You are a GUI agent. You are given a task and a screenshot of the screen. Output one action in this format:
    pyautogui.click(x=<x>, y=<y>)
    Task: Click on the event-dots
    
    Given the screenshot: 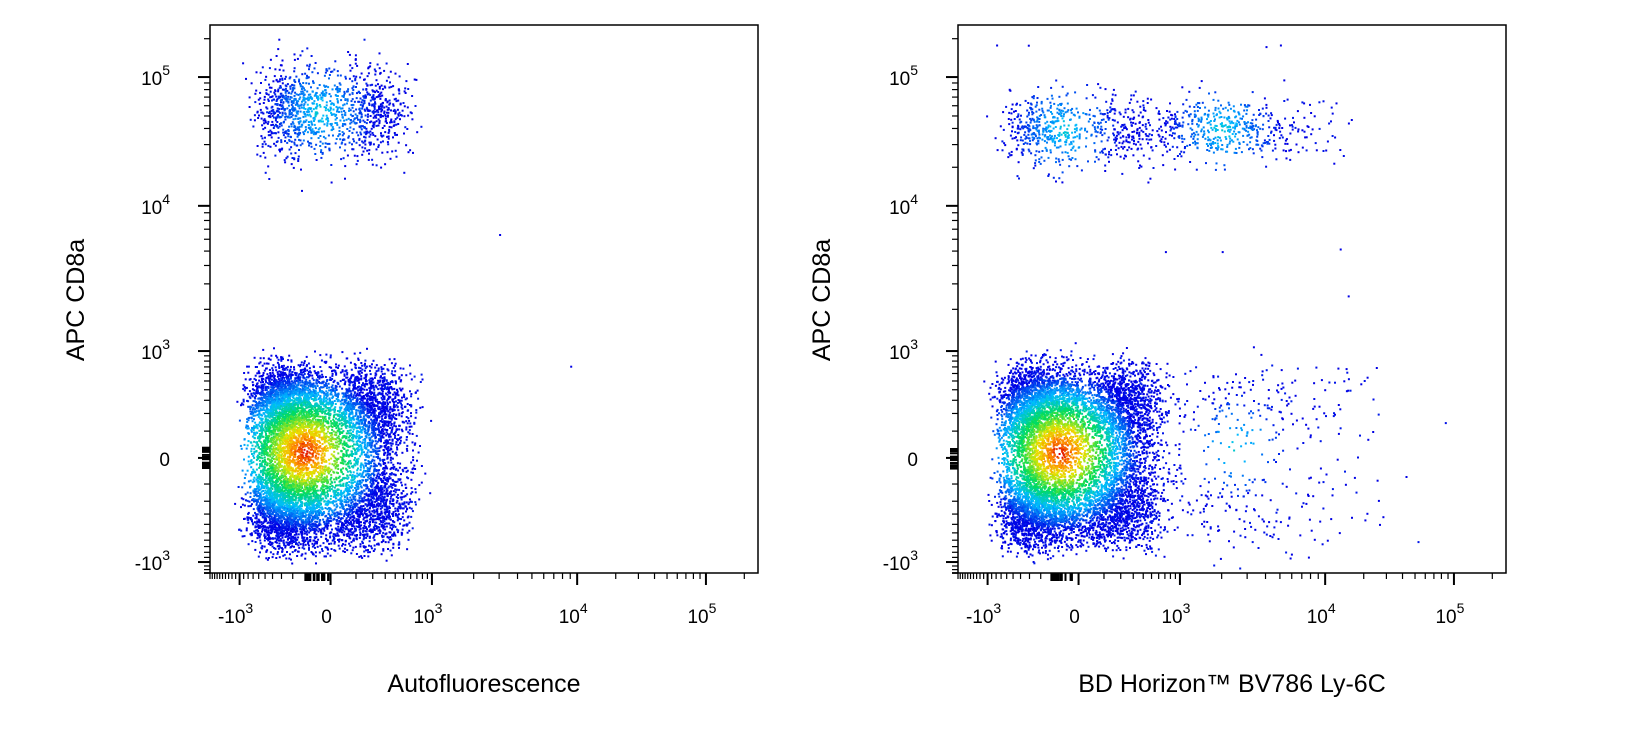 What is the action you would take?
    pyautogui.click(x=403, y=302)
    